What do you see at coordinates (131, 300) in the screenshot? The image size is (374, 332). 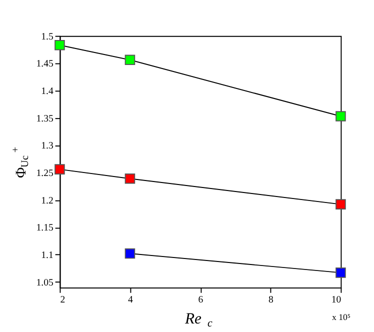 I see `x-tick-label: 4` at bounding box center [131, 300].